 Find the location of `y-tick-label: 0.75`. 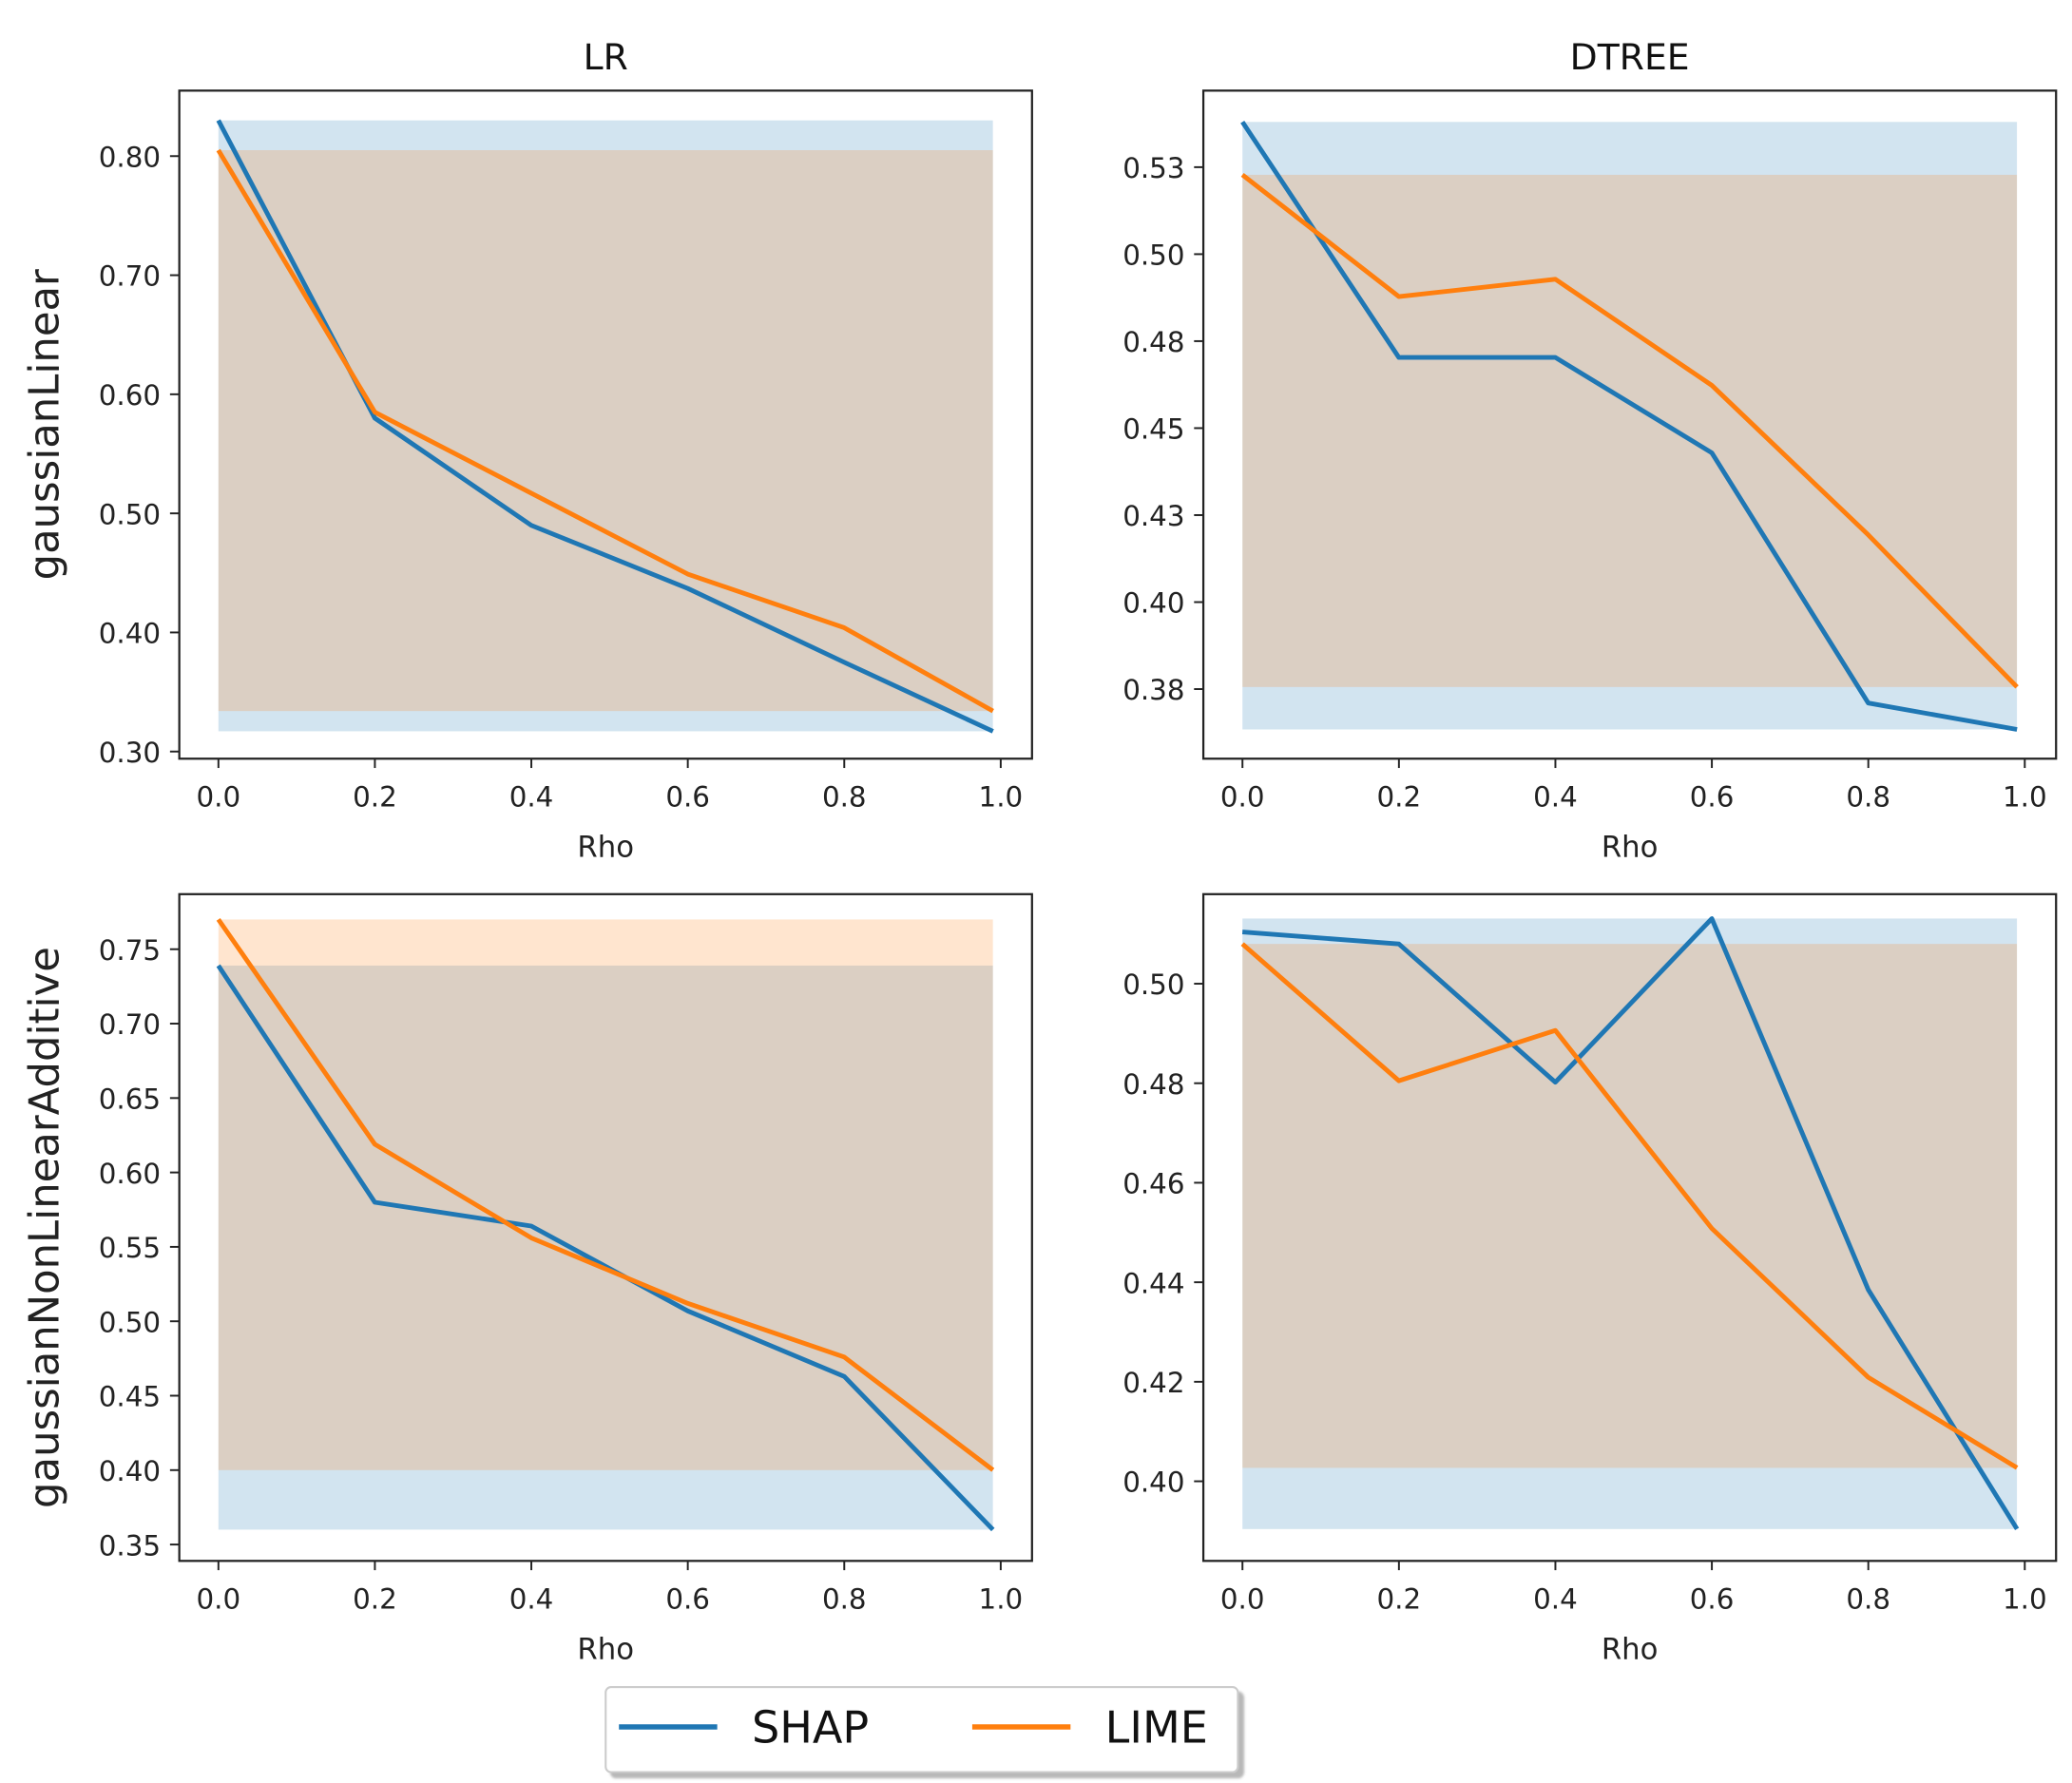

y-tick-label: 0.75 is located at coordinates (130, 951).